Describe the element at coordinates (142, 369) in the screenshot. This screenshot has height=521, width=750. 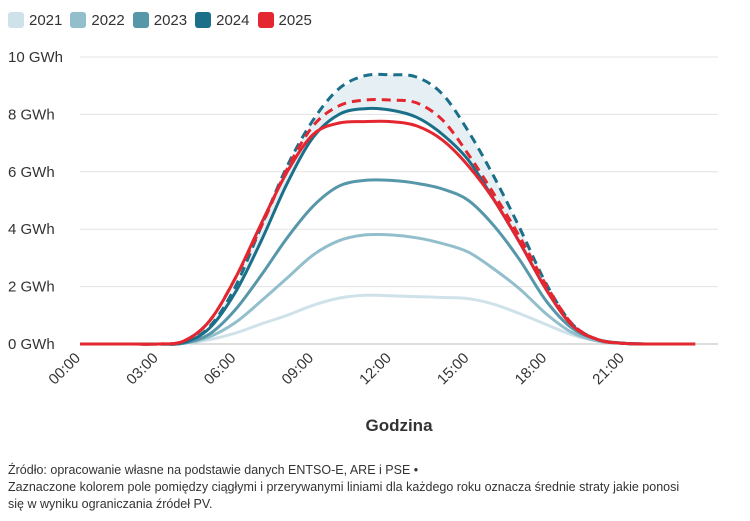
I see `x-tick-label: 03:00` at that location.